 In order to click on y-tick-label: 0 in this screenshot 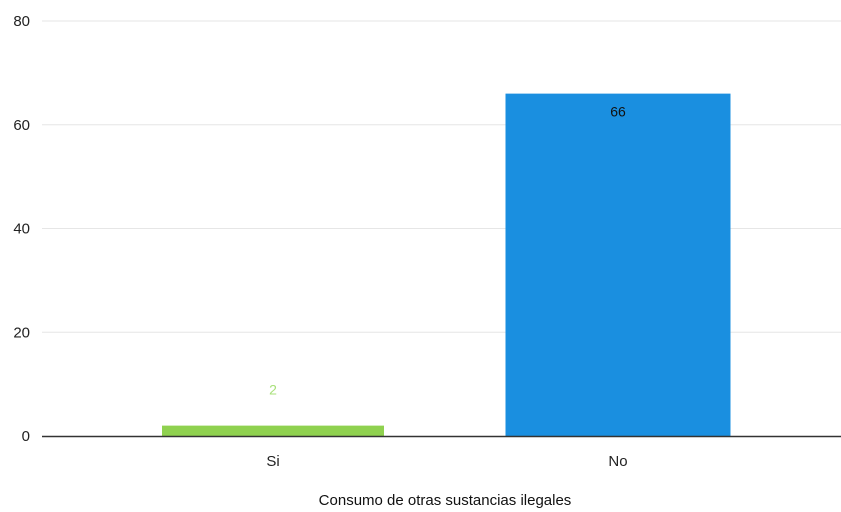, I will do `click(26, 436)`.